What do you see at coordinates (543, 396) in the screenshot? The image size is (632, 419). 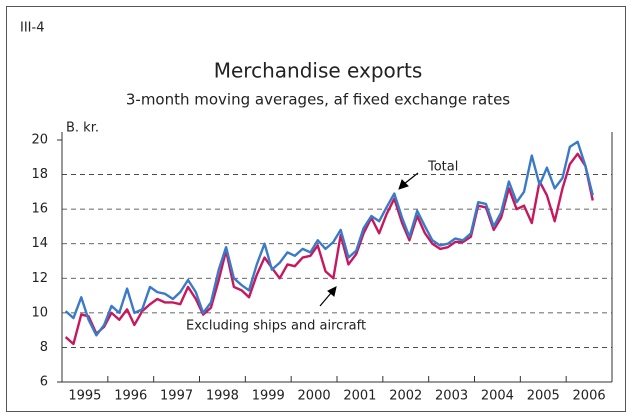 I see `x-tick-label: 2005` at bounding box center [543, 396].